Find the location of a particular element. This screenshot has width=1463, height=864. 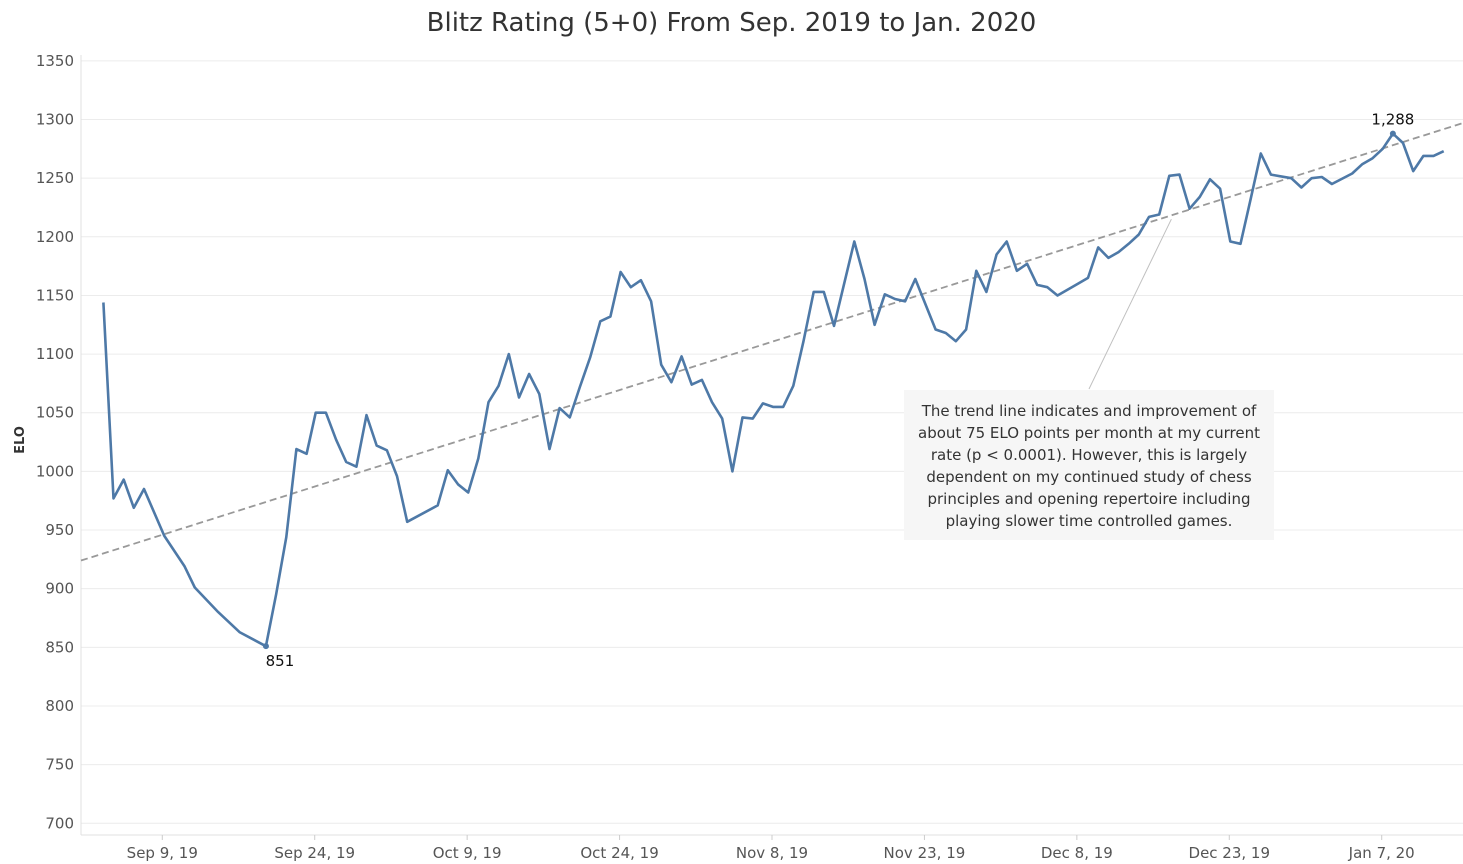

y-tick-label: 900 is located at coordinates (59, 589).